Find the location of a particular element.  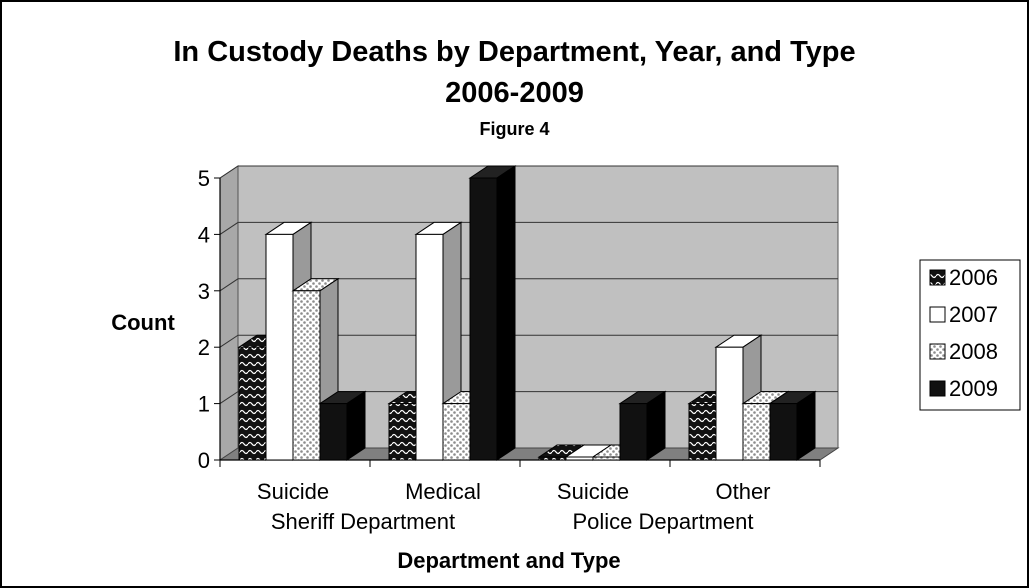

y-tick-label: 1 is located at coordinates (204, 404).